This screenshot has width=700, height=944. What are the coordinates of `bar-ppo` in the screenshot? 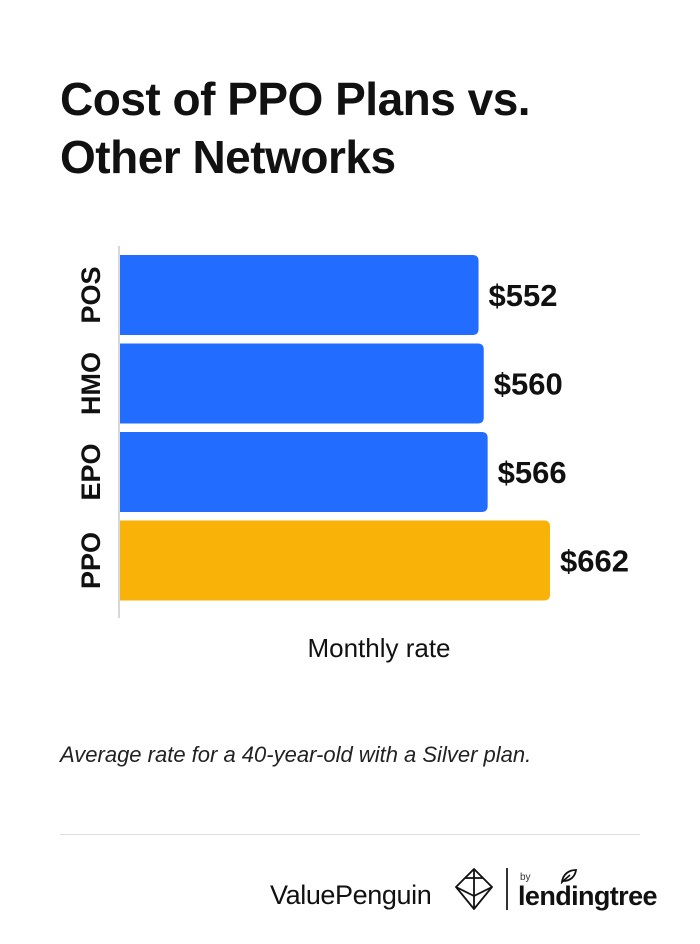 It's located at (335, 560).